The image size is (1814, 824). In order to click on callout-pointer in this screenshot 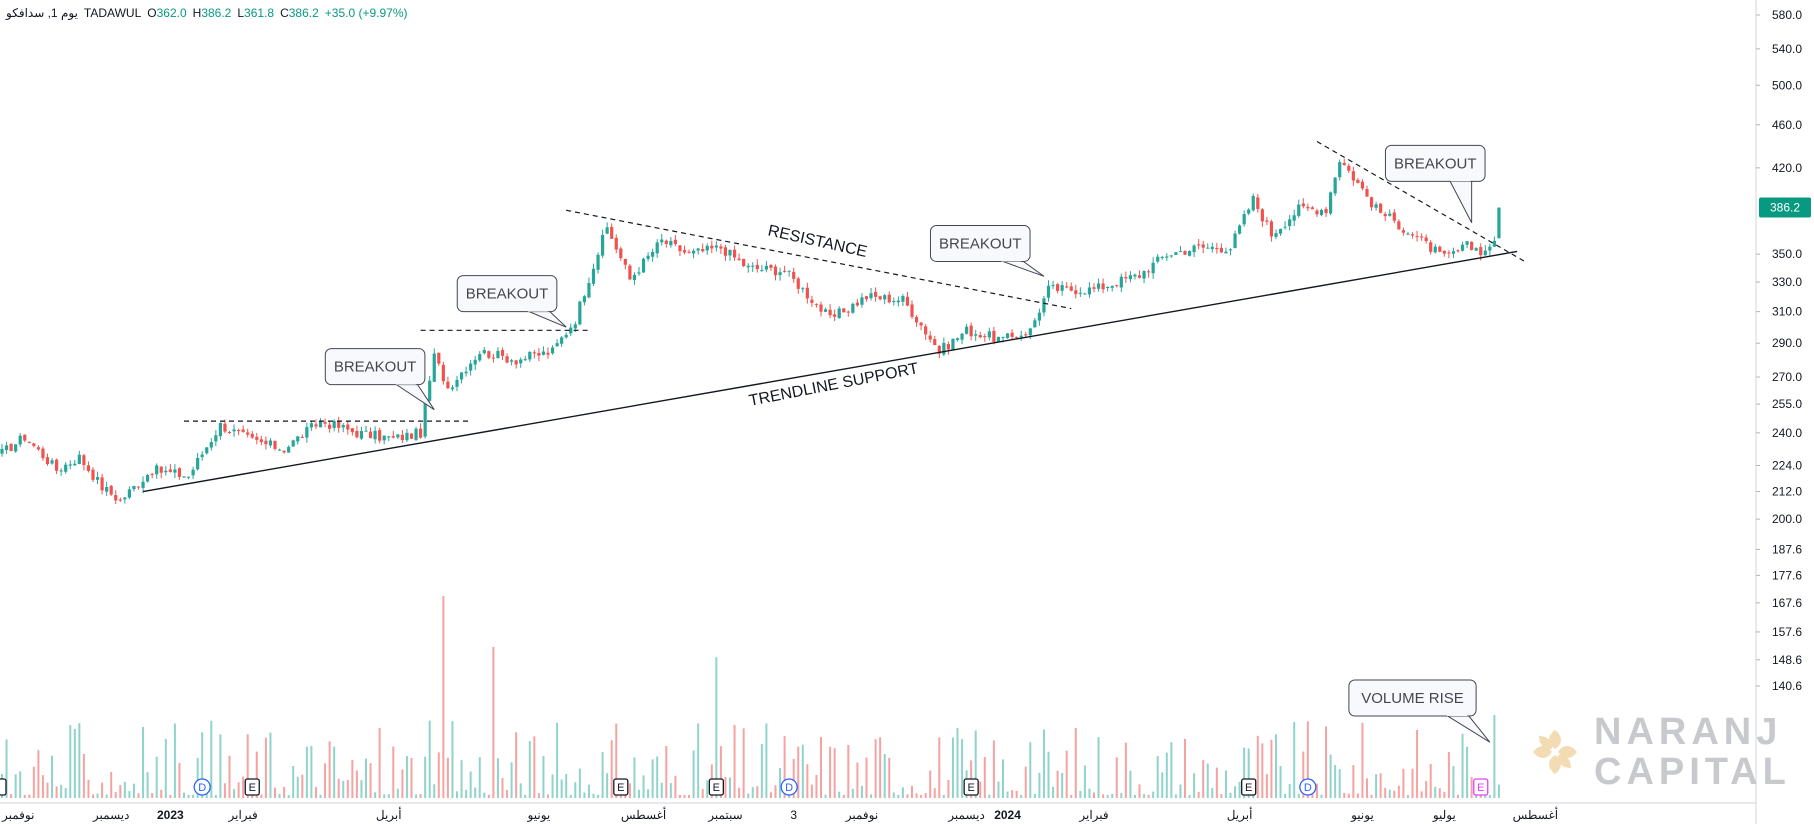, I will do `click(1460, 201)`.